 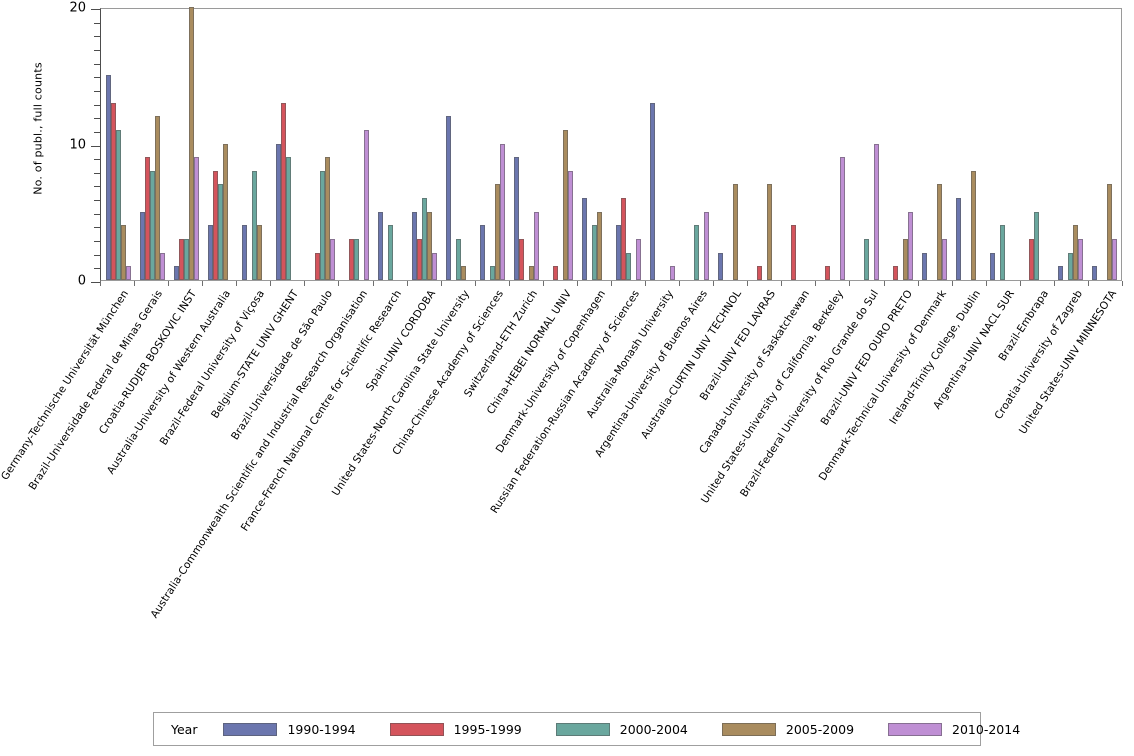 I want to click on legend-item: 2010-2014, so click(x=954, y=729).